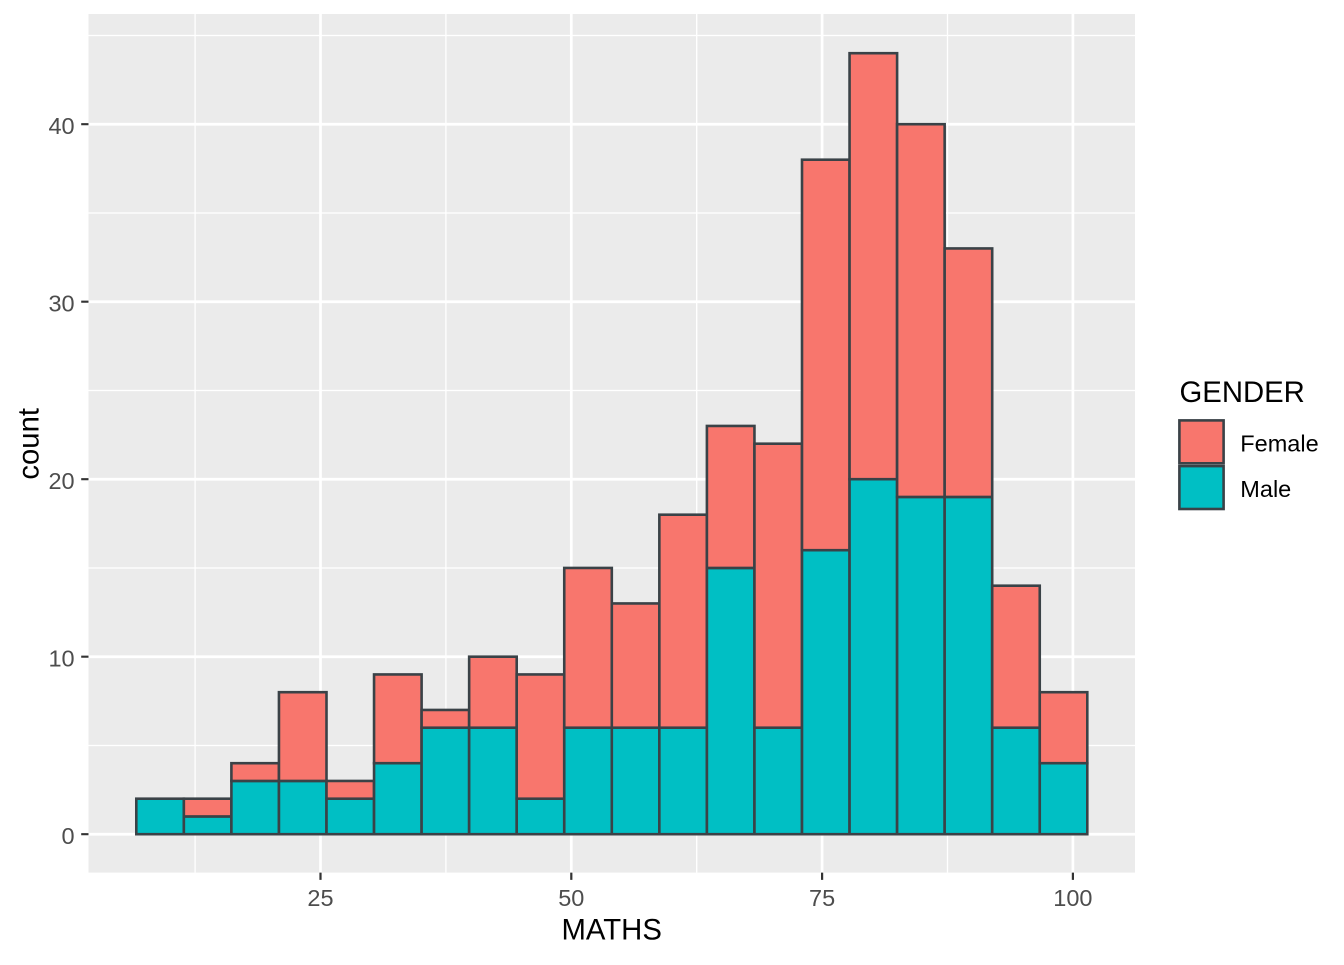 This screenshot has width=1344, height=965. What do you see at coordinates (61, 481) in the screenshot?
I see `svg-text: 20` at bounding box center [61, 481].